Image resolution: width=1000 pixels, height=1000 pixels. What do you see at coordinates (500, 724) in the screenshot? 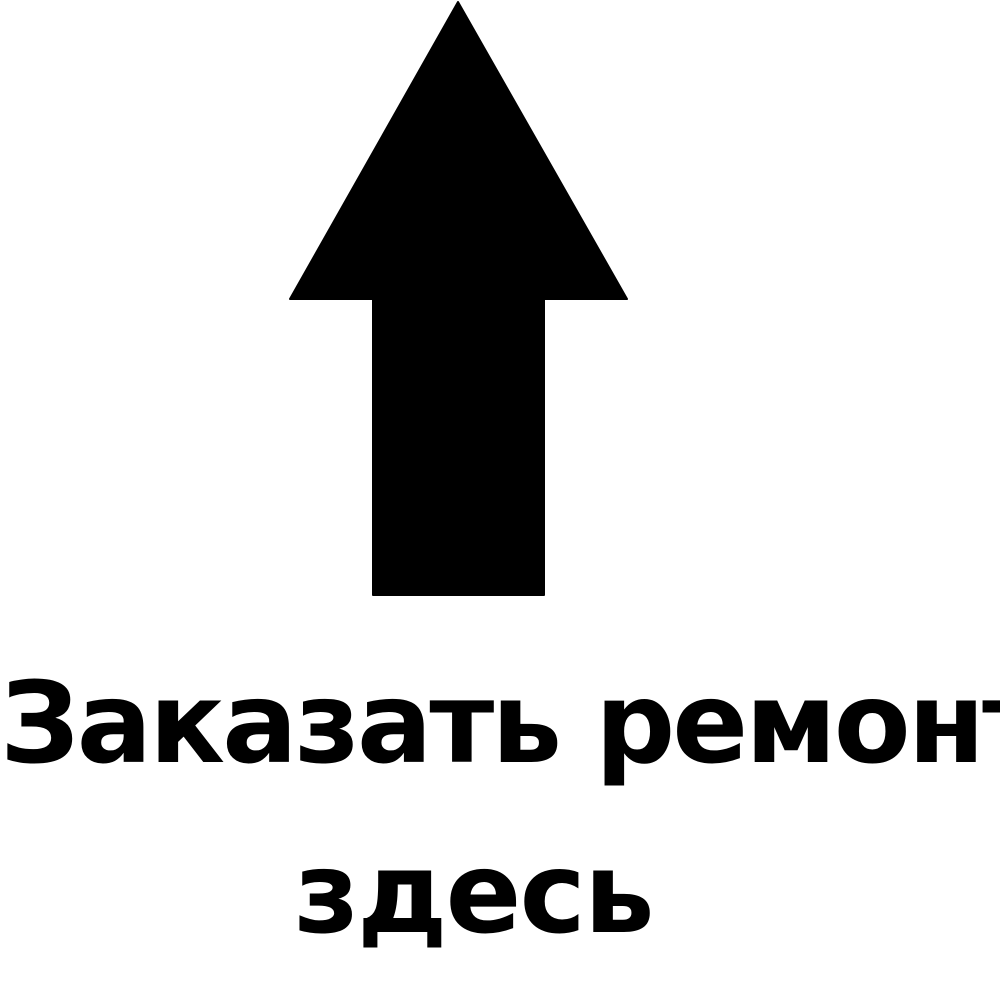
I see `caption-line-1: Заказать ремонт` at bounding box center [500, 724].